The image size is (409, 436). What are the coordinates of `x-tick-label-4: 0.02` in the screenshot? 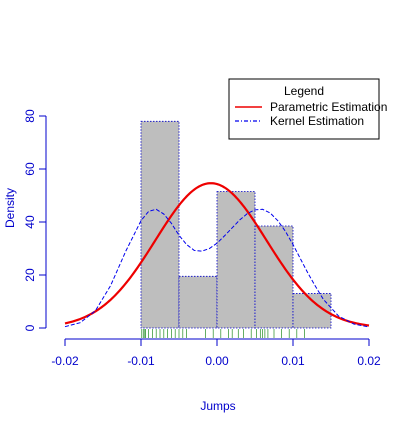 It's located at (369, 361).